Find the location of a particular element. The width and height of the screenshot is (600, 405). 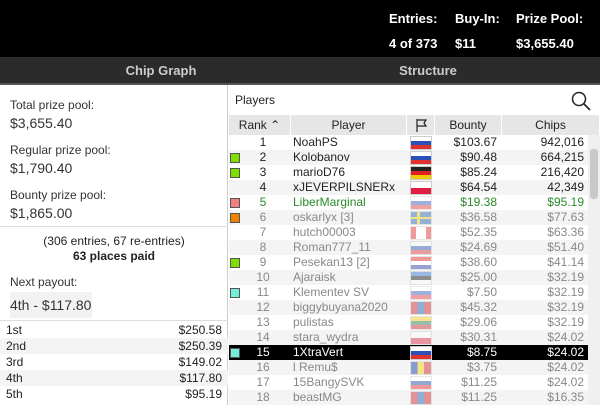

mongolia-flag-icon is located at coordinates (421, 398).